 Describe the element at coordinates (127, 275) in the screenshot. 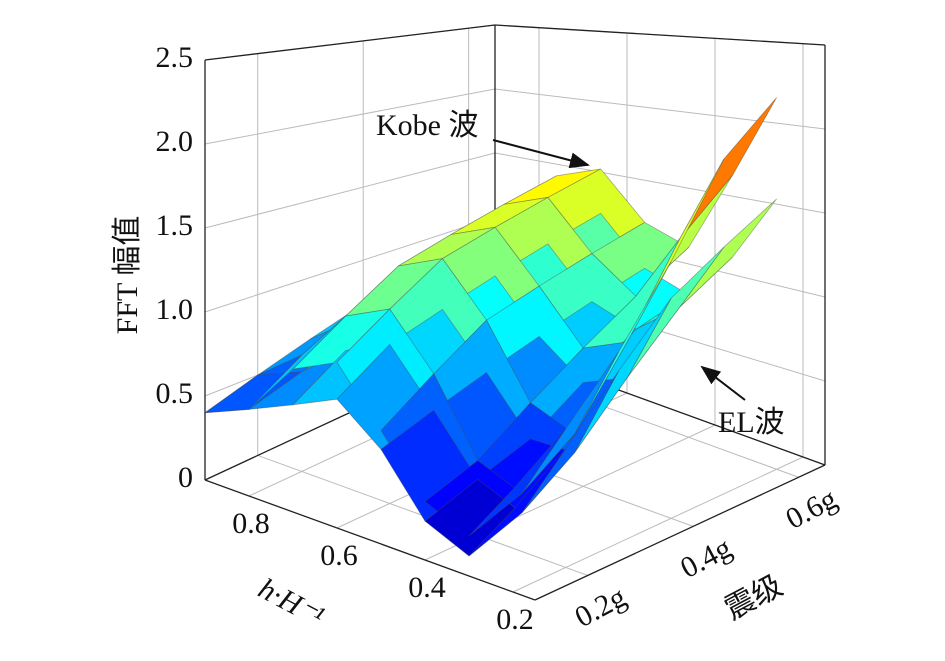

I see `z-axis-title: FFT 幅值` at that location.